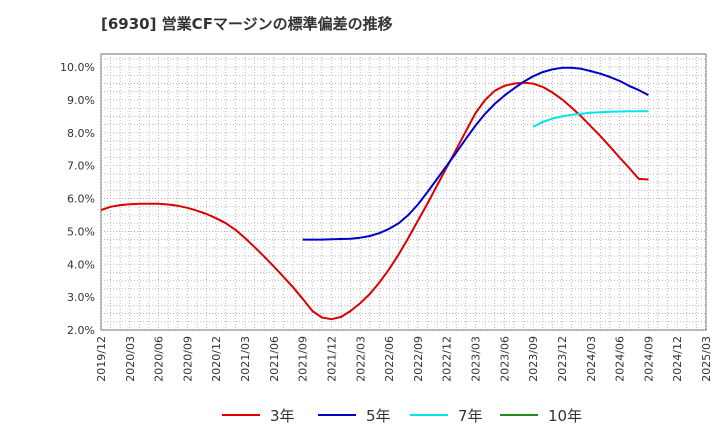 The height and width of the screenshot is (440, 720). I want to click on x-tick-label: 2020/12, so click(216, 359).